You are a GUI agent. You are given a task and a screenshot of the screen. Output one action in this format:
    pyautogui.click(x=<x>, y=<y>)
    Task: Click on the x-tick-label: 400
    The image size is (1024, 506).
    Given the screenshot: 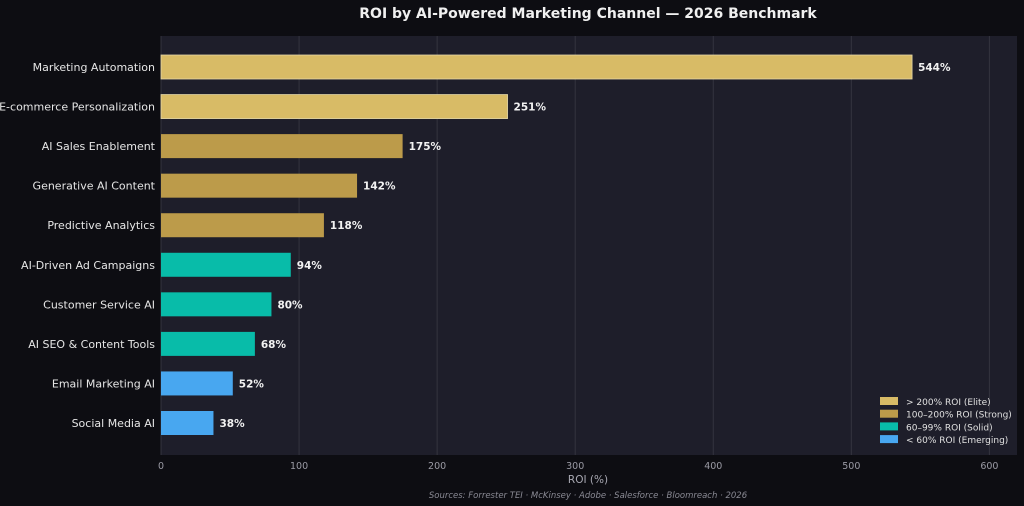 What is the action you would take?
    pyautogui.click(x=713, y=466)
    